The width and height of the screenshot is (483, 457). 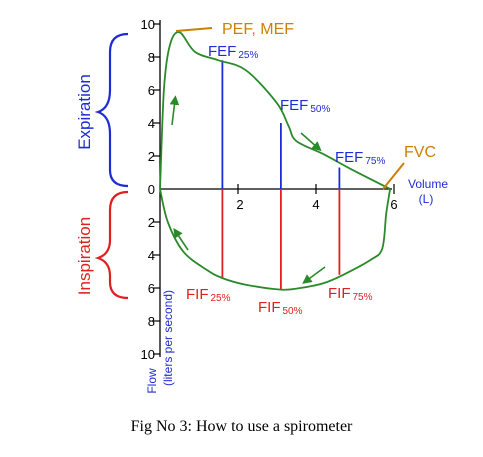 What do you see at coordinates (350, 294) in the screenshot?
I see `fif75-label: FIF 75%` at bounding box center [350, 294].